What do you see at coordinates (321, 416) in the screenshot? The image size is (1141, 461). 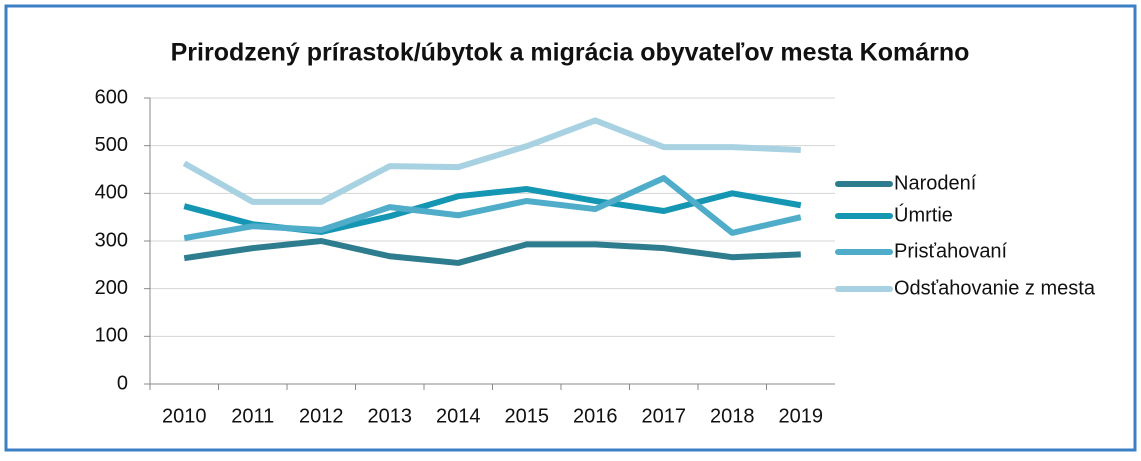 I see `x-tick-label: 2012` at bounding box center [321, 416].